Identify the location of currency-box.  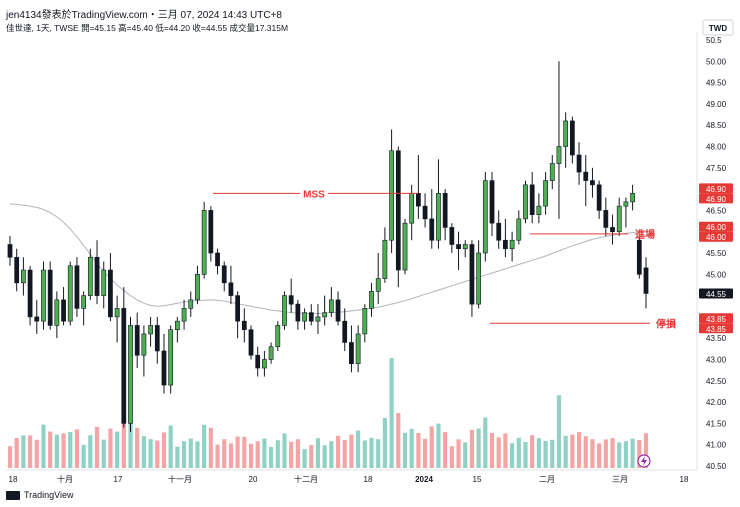
(718, 27).